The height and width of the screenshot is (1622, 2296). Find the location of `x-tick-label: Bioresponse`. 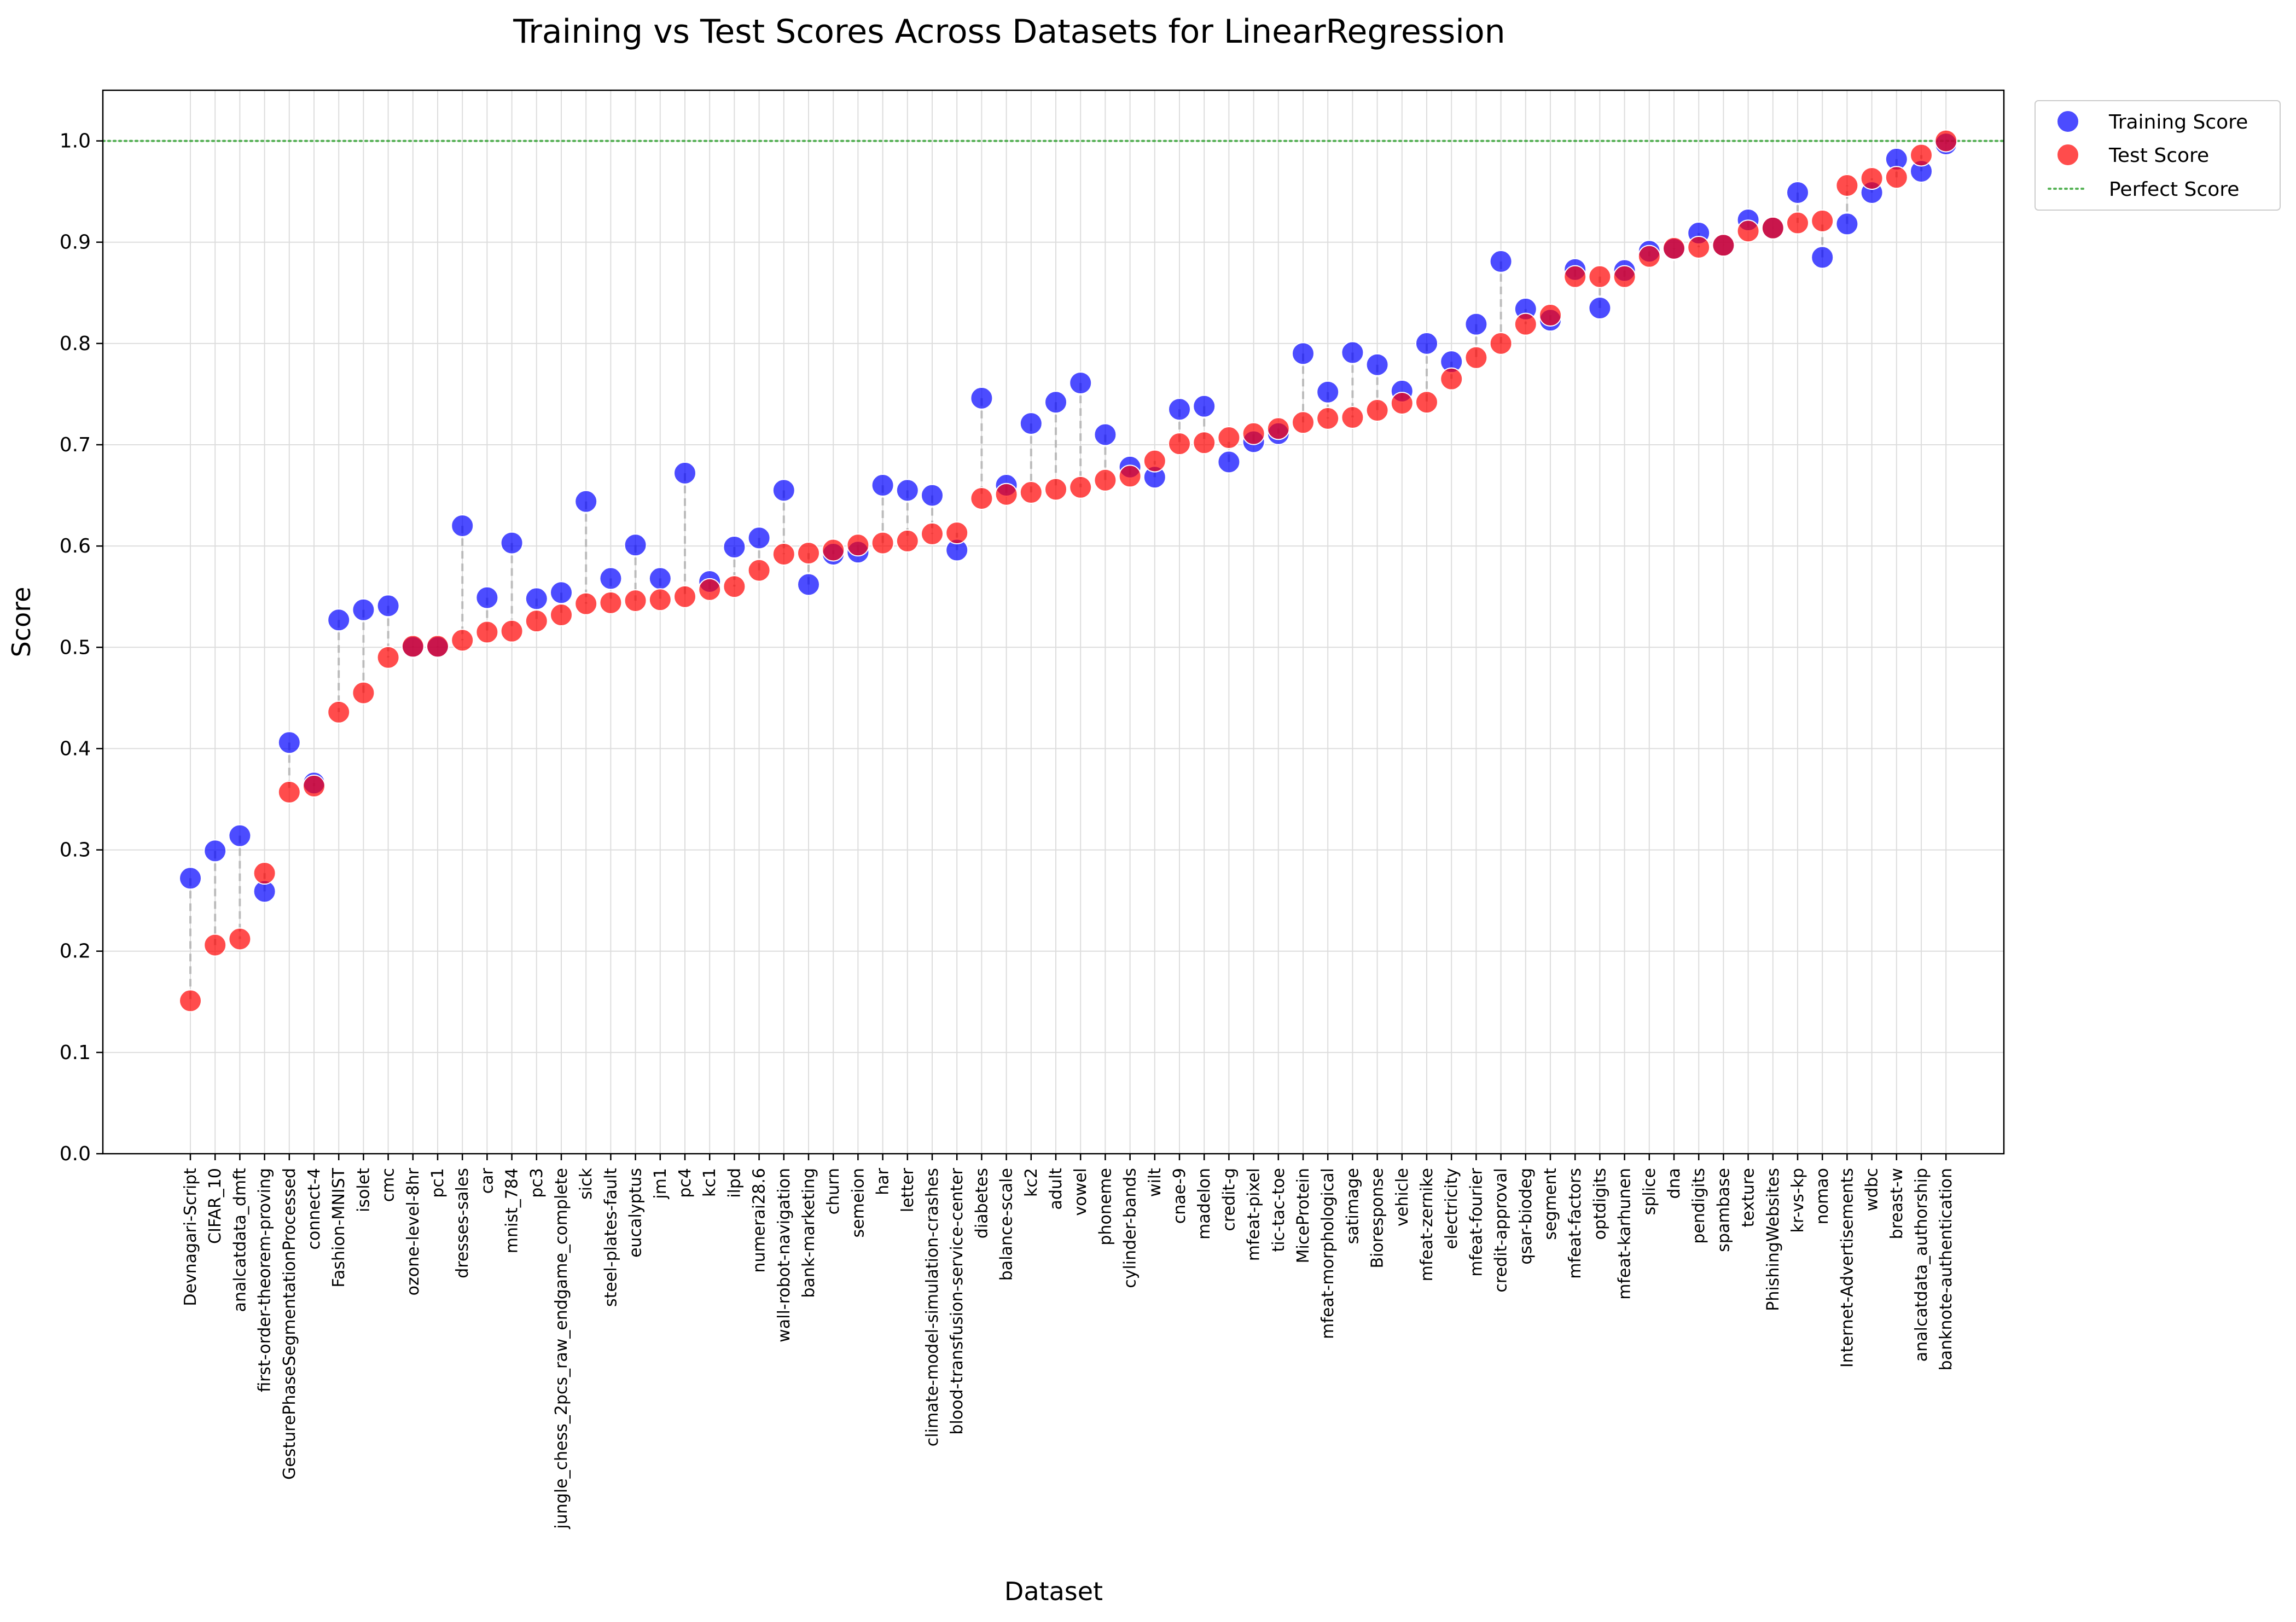

x-tick-label: Bioresponse is located at coordinates (1377, 1218).